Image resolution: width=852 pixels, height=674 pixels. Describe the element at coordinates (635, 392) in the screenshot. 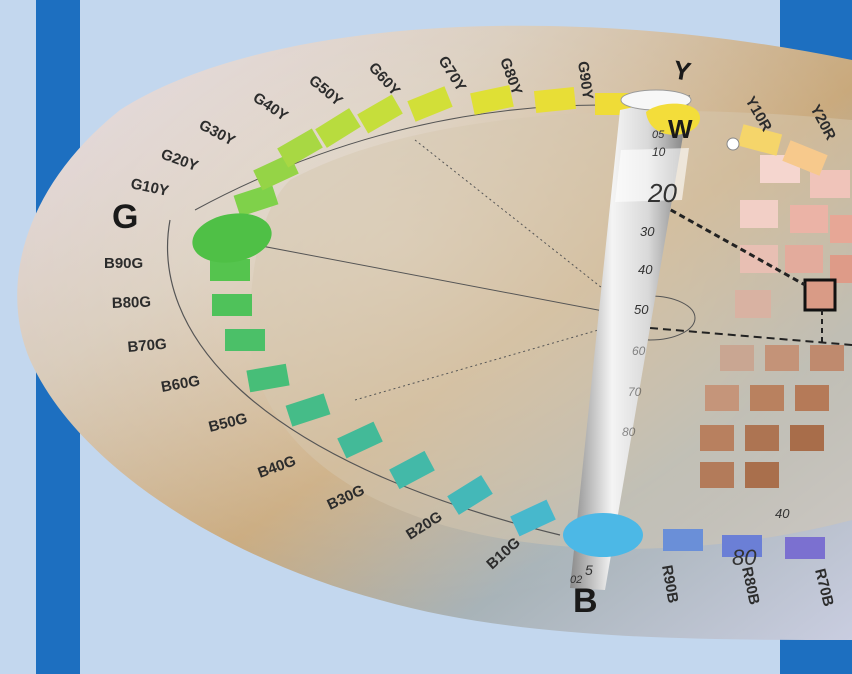

I see `blackness-scale-label: 70` at that location.